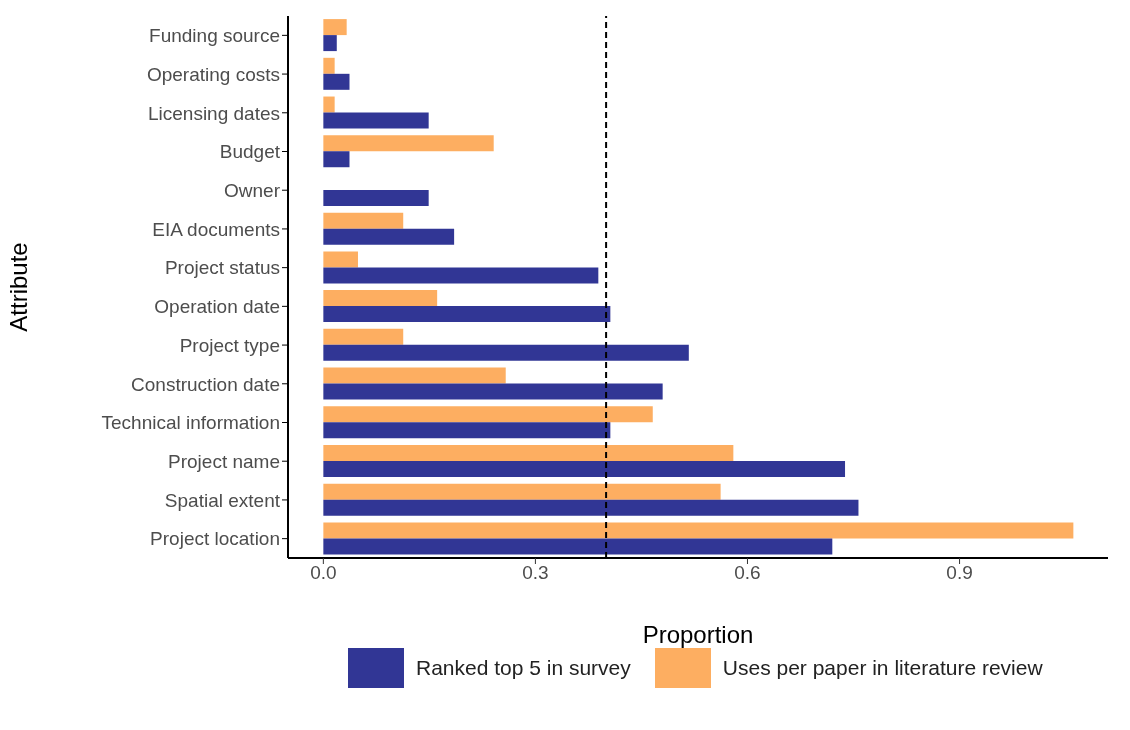 Image resolution: width=1130 pixels, height=730 pixels. Describe the element at coordinates (222, 268) in the screenshot. I see `y-tick-label: Project status` at that location.